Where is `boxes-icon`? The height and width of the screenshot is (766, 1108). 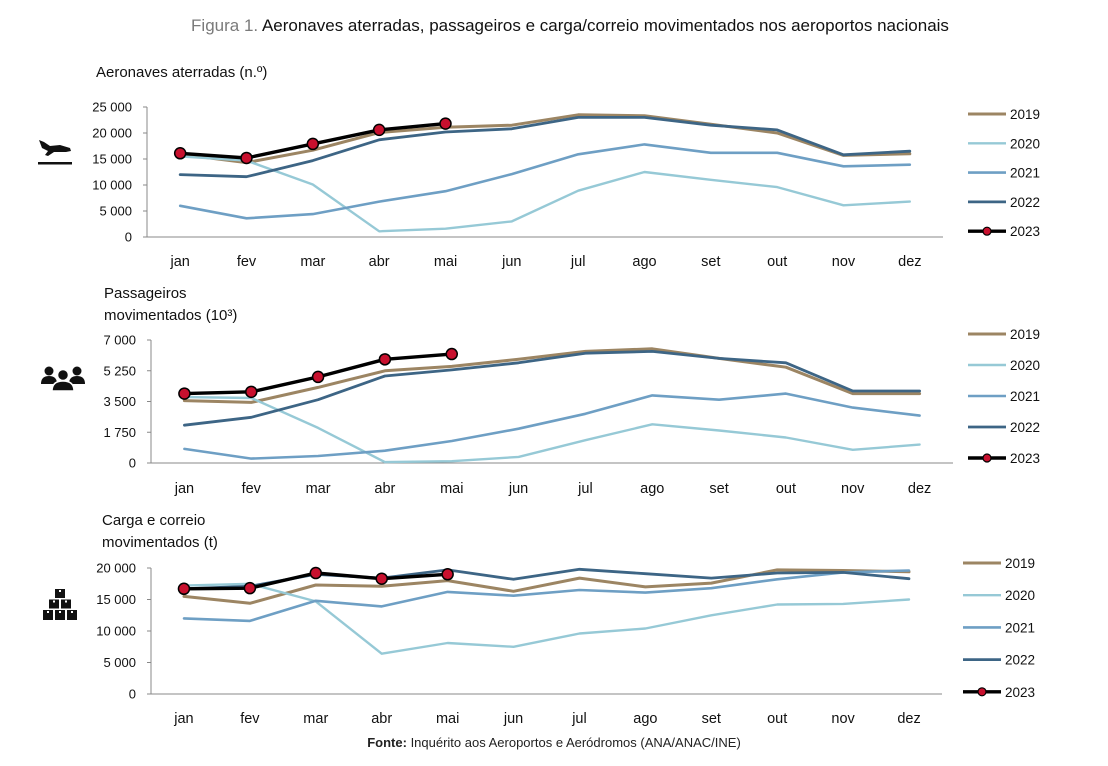 boxes-icon is located at coordinates (60, 604).